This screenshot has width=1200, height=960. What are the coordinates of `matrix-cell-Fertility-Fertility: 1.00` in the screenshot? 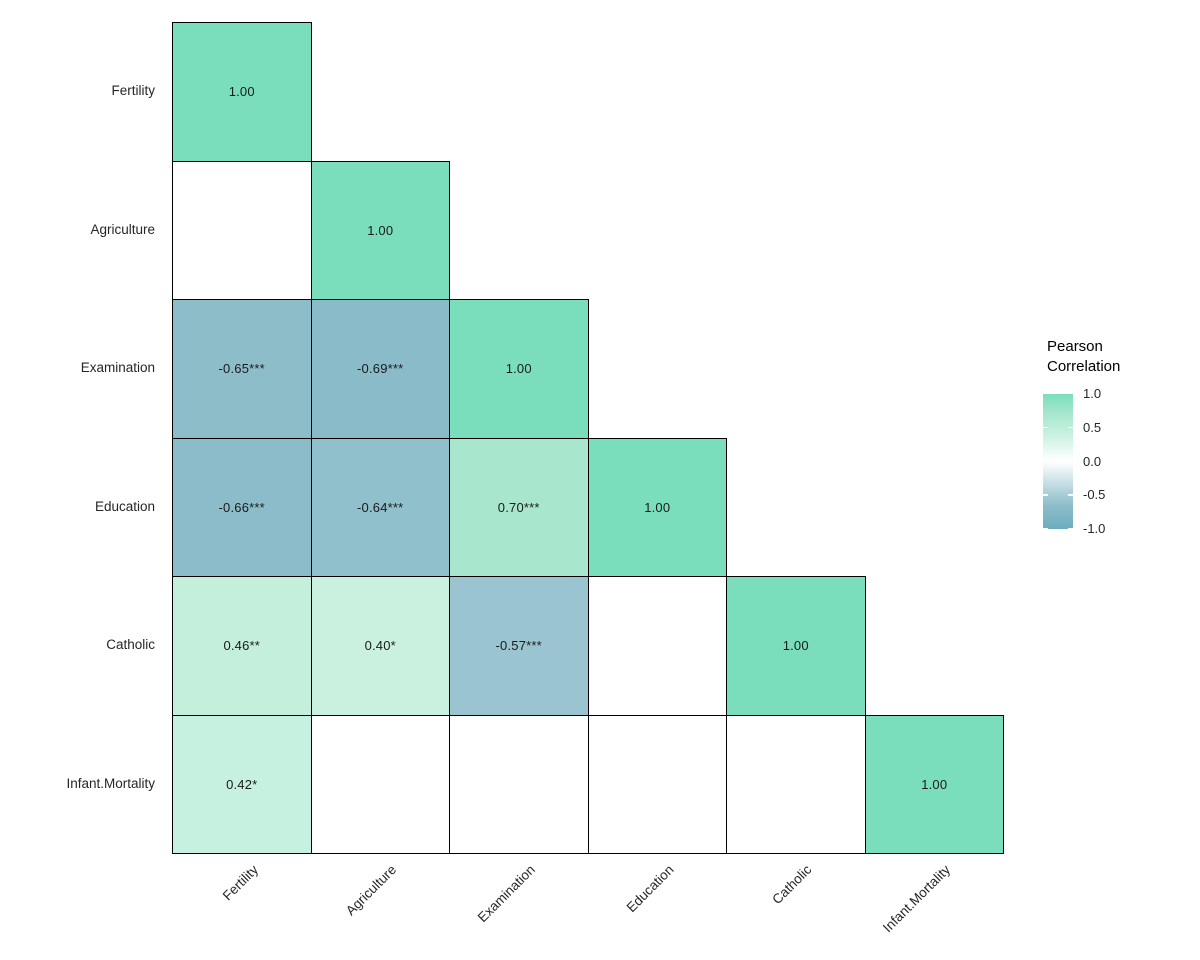 It's located at (242, 92).